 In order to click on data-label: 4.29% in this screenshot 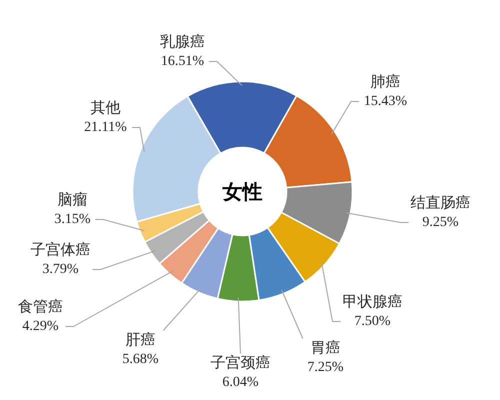, I will do `click(40, 326)`.